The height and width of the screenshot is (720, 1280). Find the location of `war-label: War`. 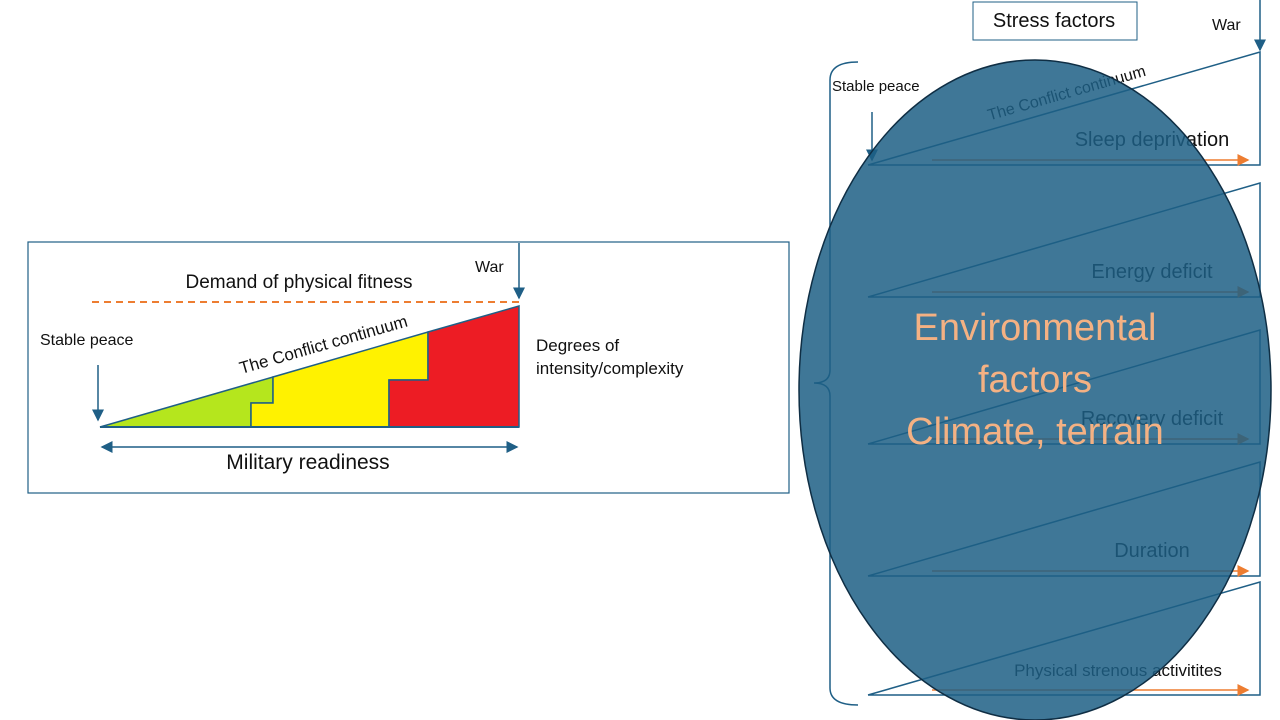

war-label: War is located at coordinates (489, 267).